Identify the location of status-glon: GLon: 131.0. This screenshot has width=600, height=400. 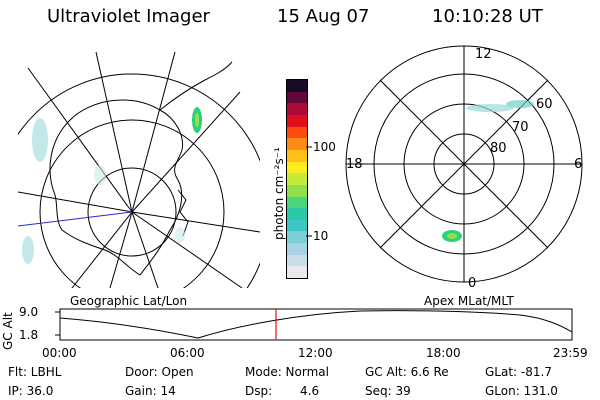
(521, 391).